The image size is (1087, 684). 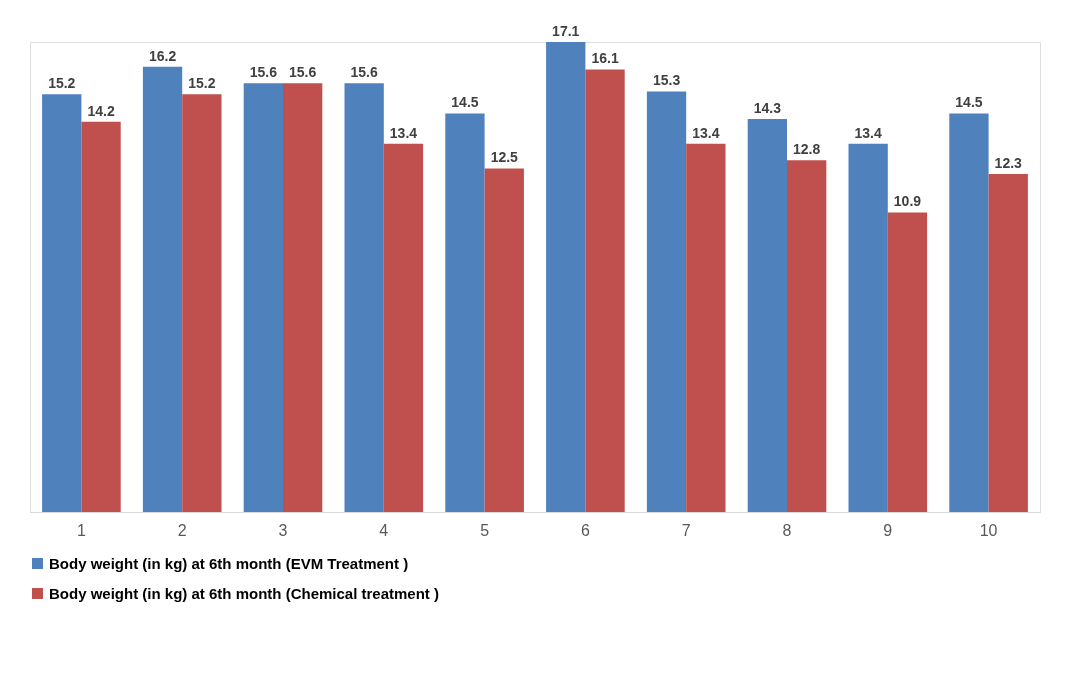 I want to click on x-tick-label: 4, so click(x=384, y=530).